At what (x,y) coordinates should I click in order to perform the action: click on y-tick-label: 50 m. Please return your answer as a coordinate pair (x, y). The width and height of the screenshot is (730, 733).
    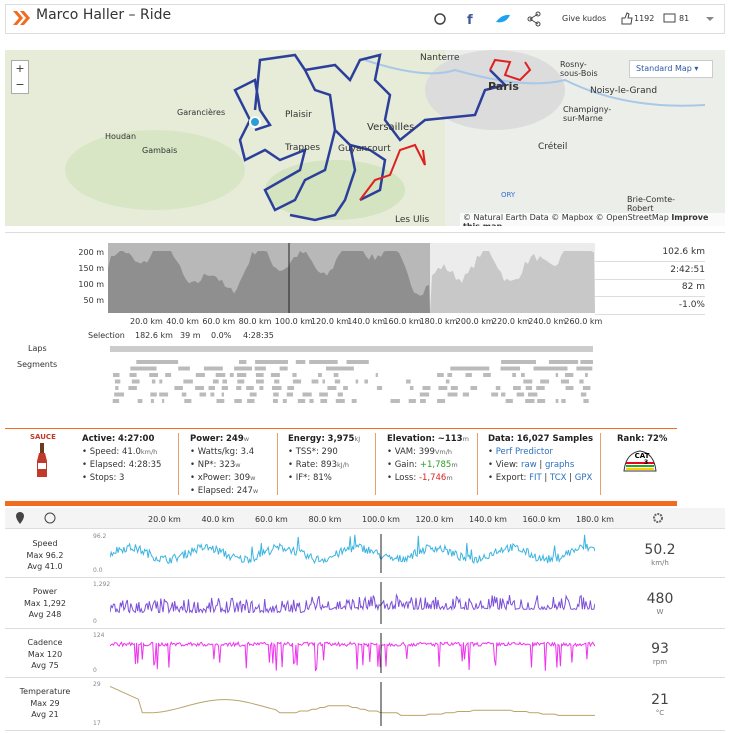
    Looking at the image, I should click on (93, 300).